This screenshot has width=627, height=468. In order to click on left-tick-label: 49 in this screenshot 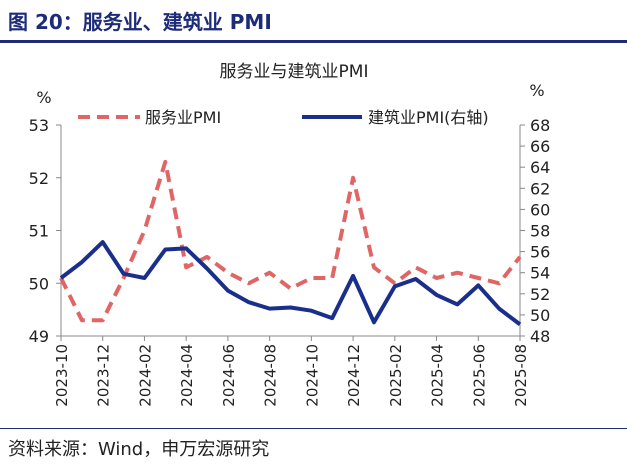, I will do `click(39, 336)`.